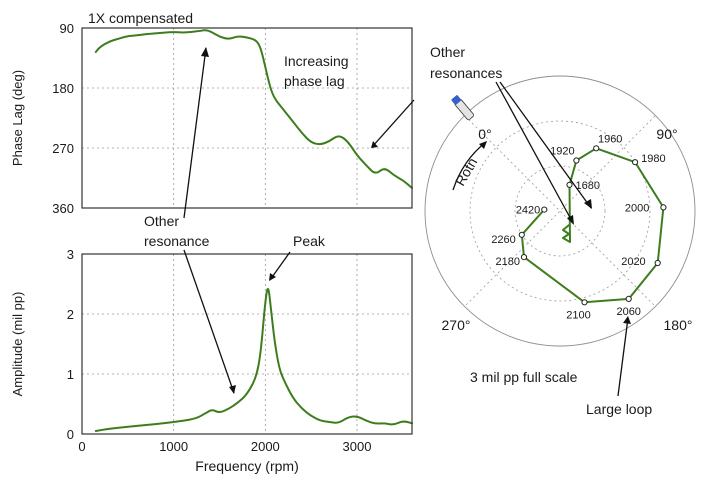  Describe the element at coordinates (463, 108) in the screenshot. I see `probe-icon` at that location.